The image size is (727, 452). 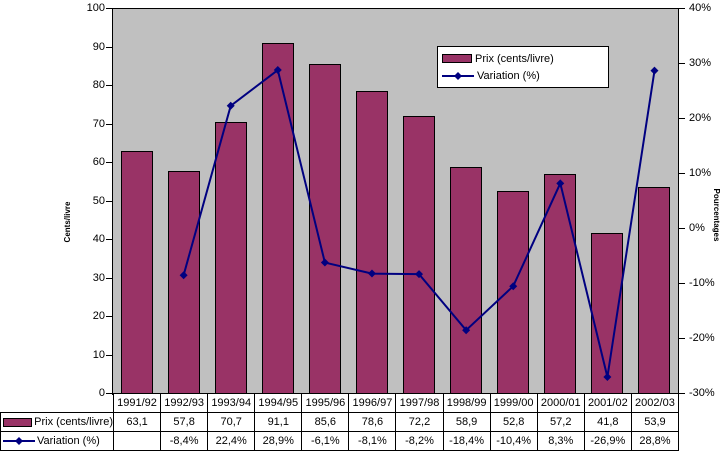 What do you see at coordinates (278, 441) in the screenshot?
I see `variation-value-cell: 28,9%` at bounding box center [278, 441].